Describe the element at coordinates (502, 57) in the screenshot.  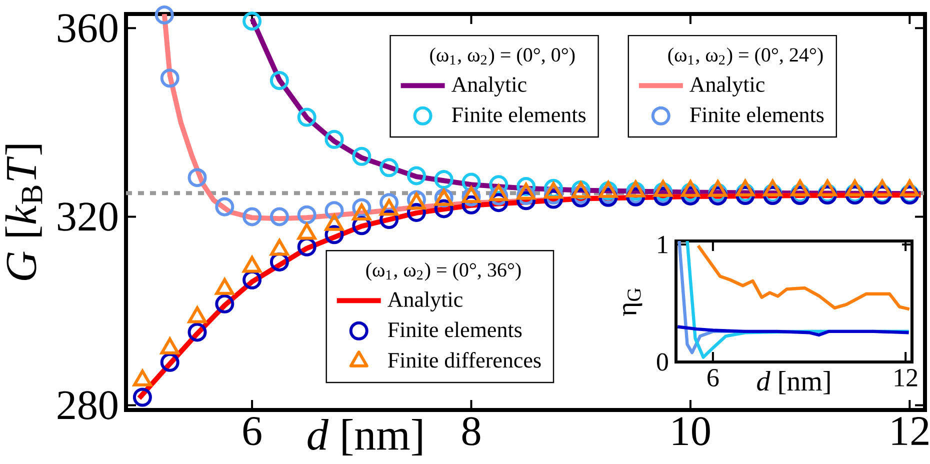
I see `annotation: (ω$_{1}$, ω$_{2}$) = (0°, 0°)` at that location.